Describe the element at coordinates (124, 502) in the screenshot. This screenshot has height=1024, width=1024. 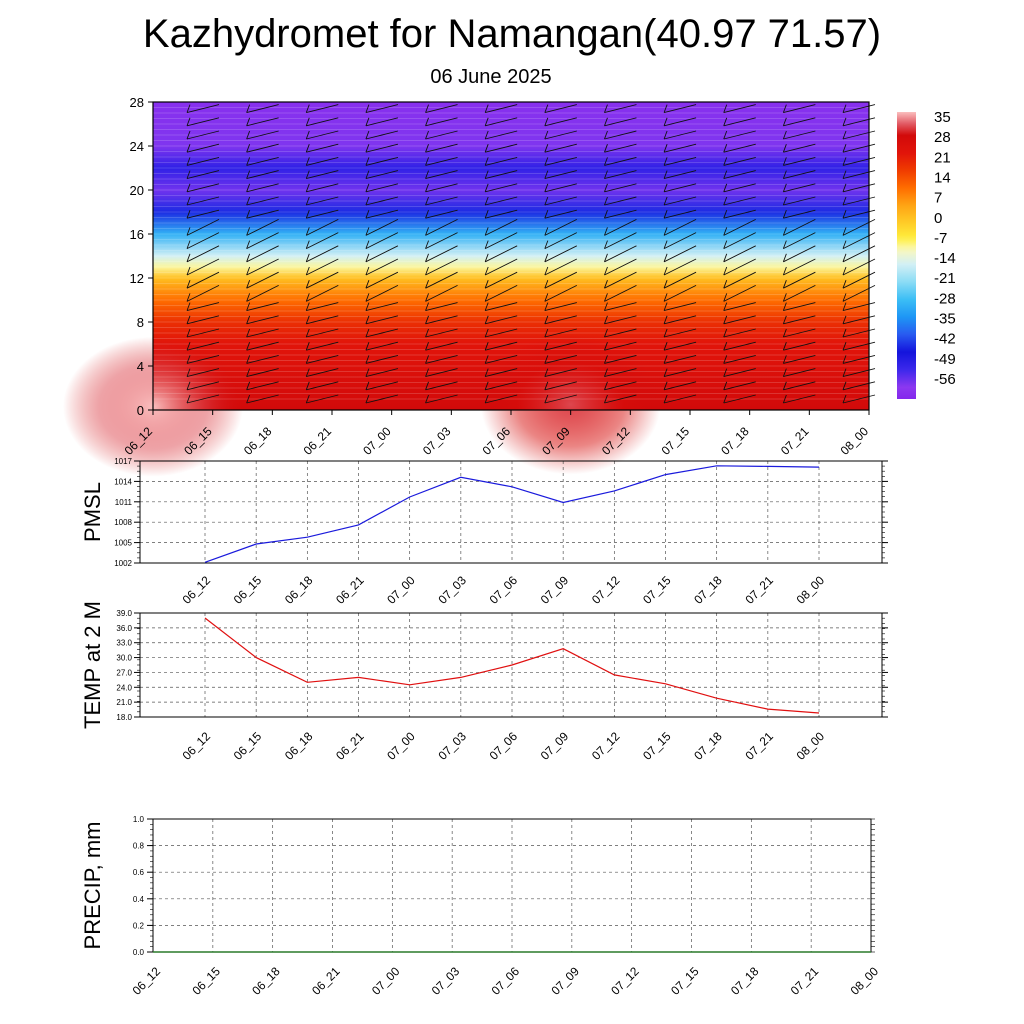
I see `y-tick-label: 1011` at that location.